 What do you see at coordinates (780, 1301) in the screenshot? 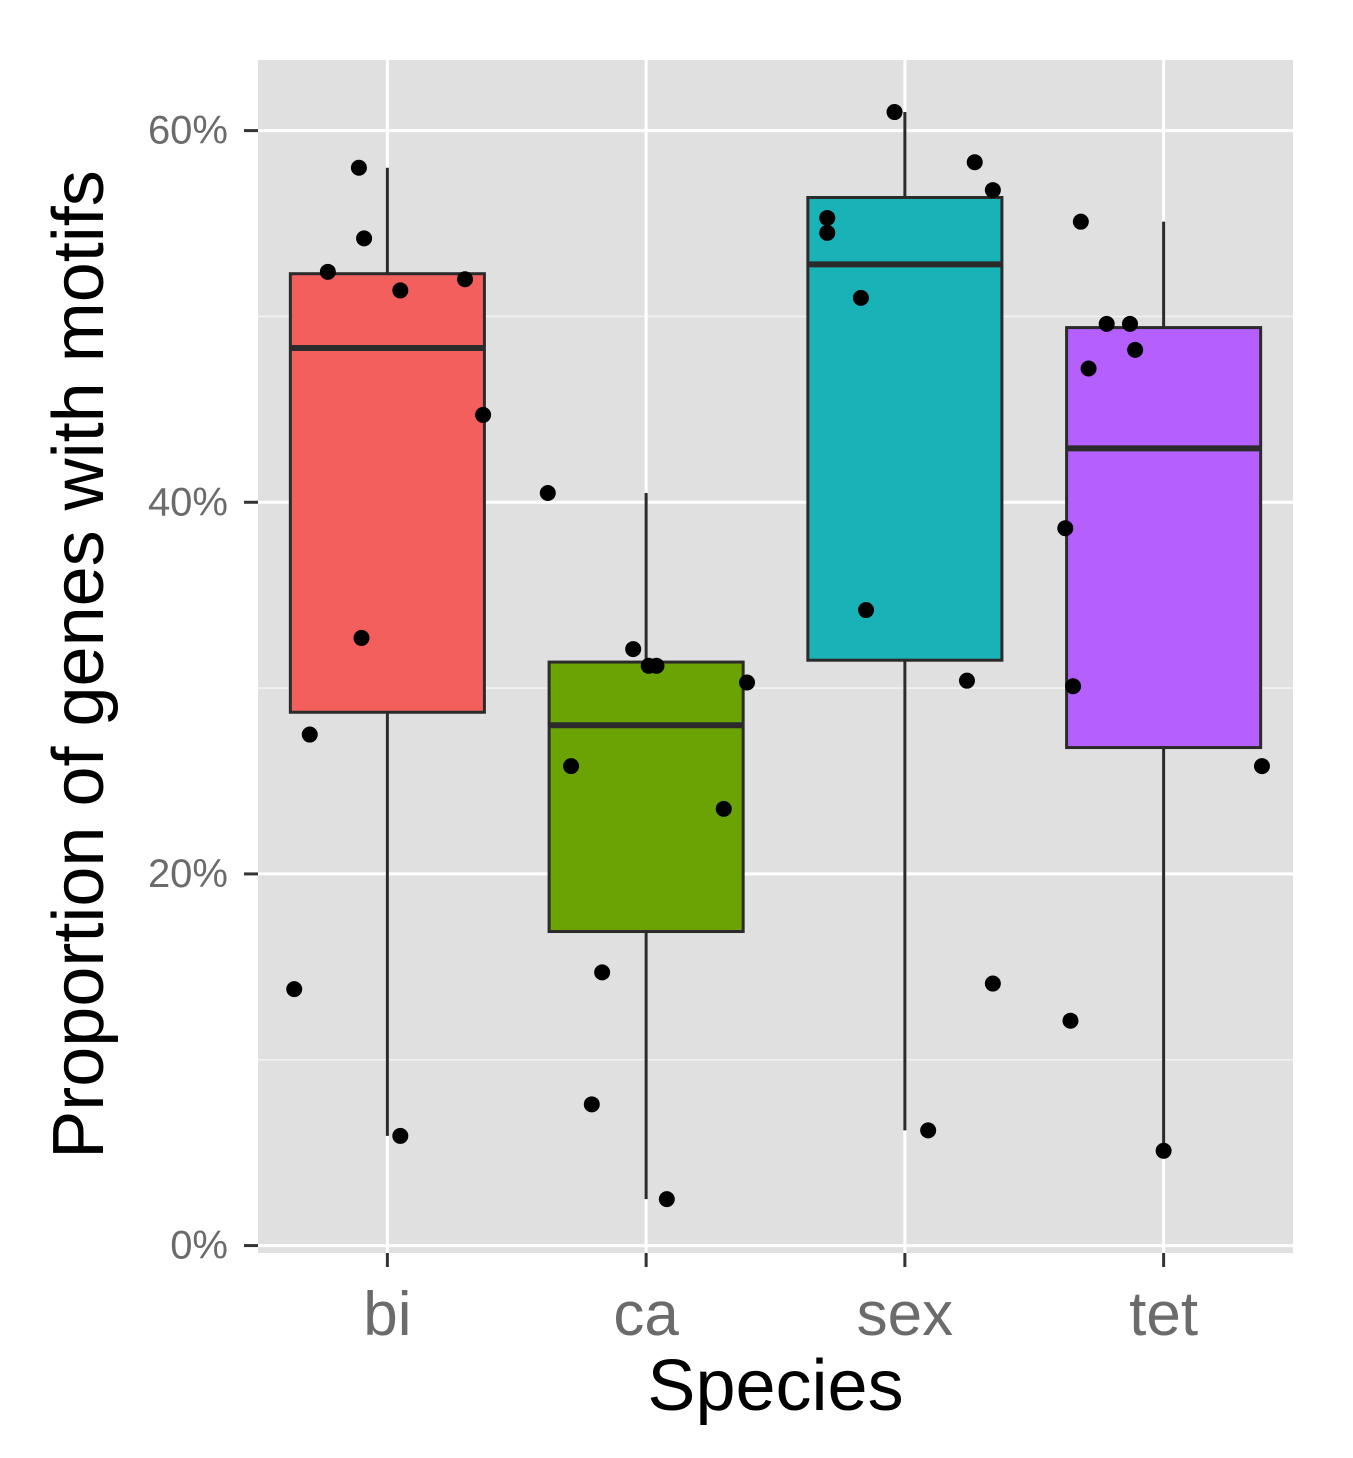
I see `x-axis: bi ca sex tet` at bounding box center [780, 1301].